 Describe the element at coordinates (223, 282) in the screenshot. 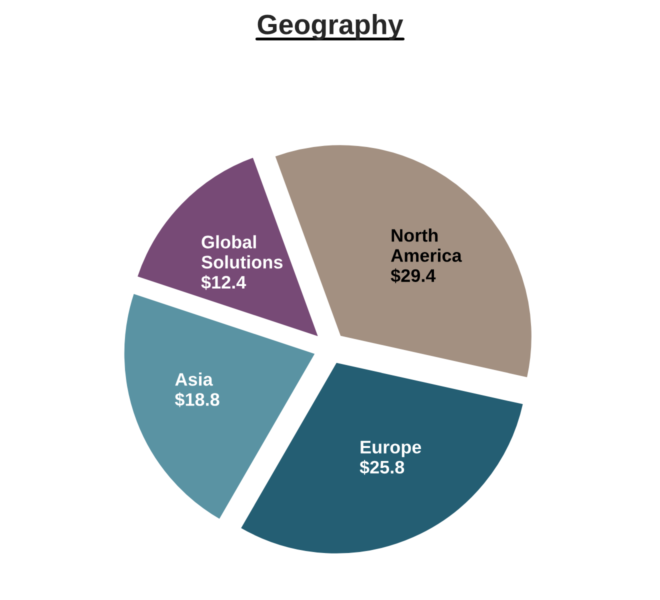

I see `data-label: $12.4` at that location.